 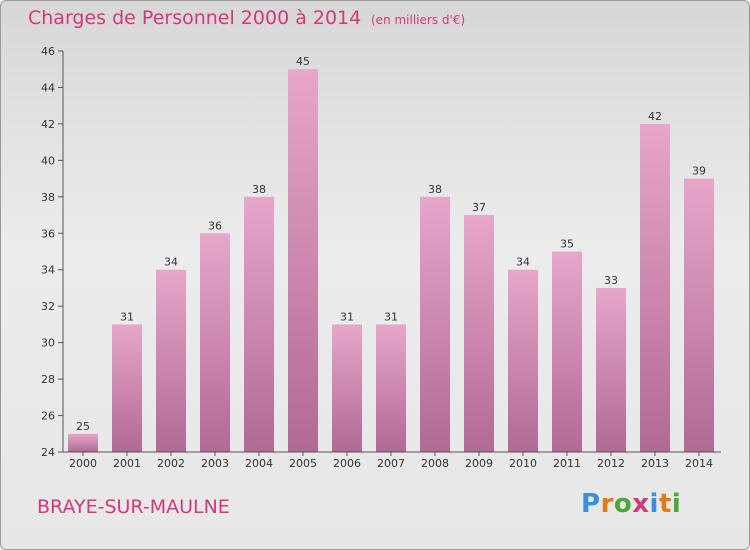 What do you see at coordinates (259, 324) in the screenshot?
I see `bar-2004` at bounding box center [259, 324].